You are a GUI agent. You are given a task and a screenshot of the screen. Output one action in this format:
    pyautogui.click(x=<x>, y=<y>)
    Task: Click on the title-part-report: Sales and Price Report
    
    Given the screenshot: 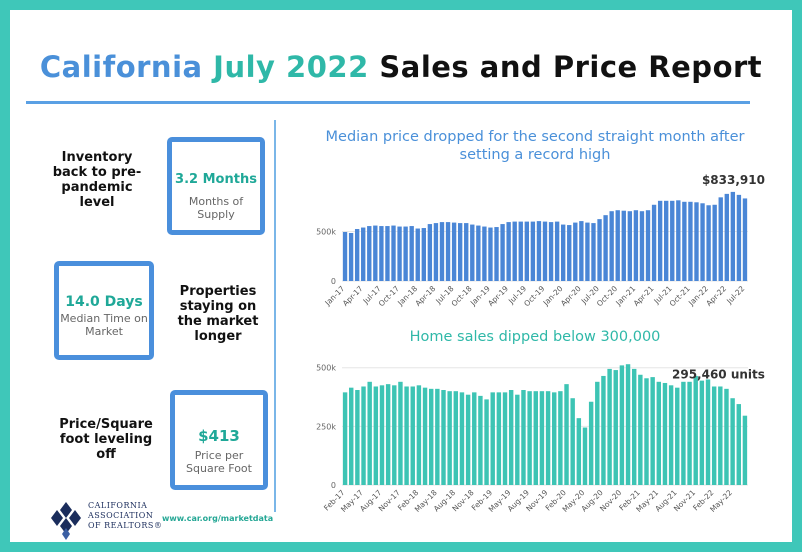 What is the action you would take?
    pyautogui.click(x=565, y=67)
    